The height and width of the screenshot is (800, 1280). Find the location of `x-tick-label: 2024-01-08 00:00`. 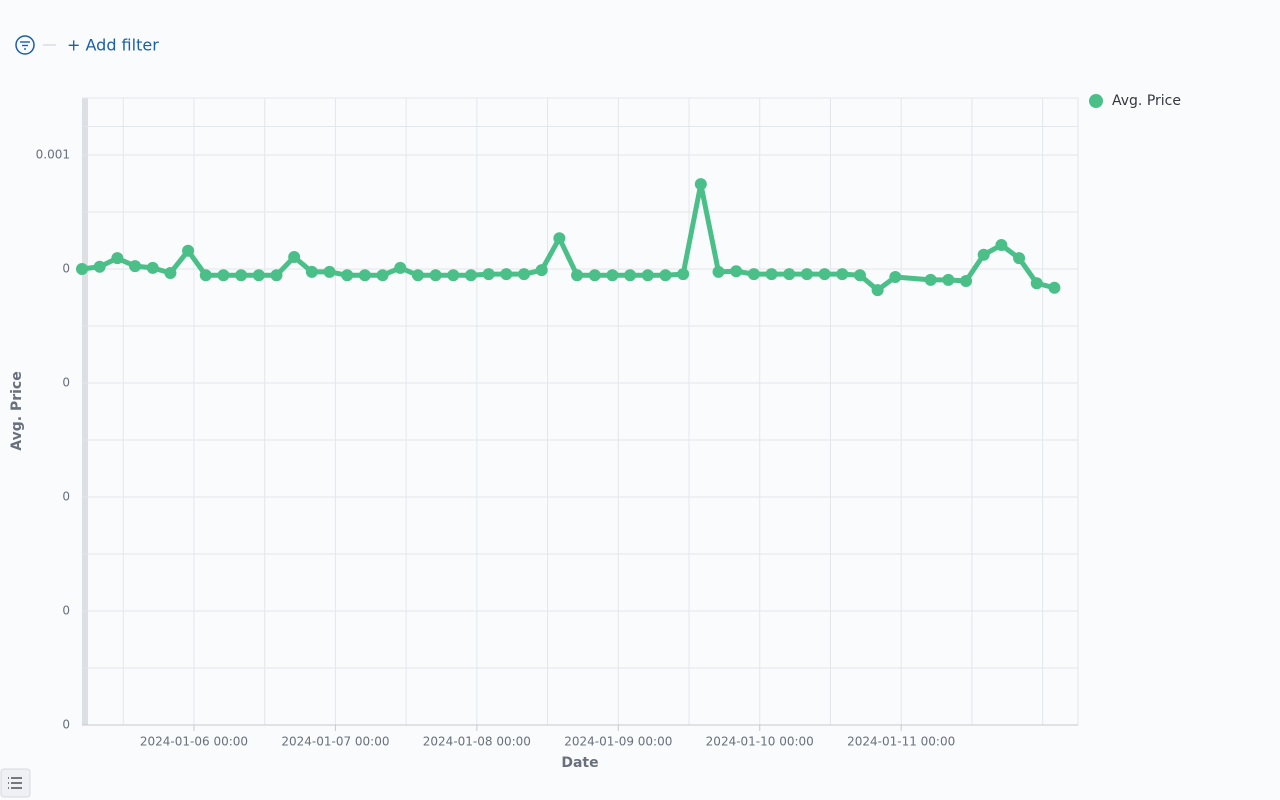

x-tick-label: 2024-01-08 00:00 is located at coordinates (477, 742).